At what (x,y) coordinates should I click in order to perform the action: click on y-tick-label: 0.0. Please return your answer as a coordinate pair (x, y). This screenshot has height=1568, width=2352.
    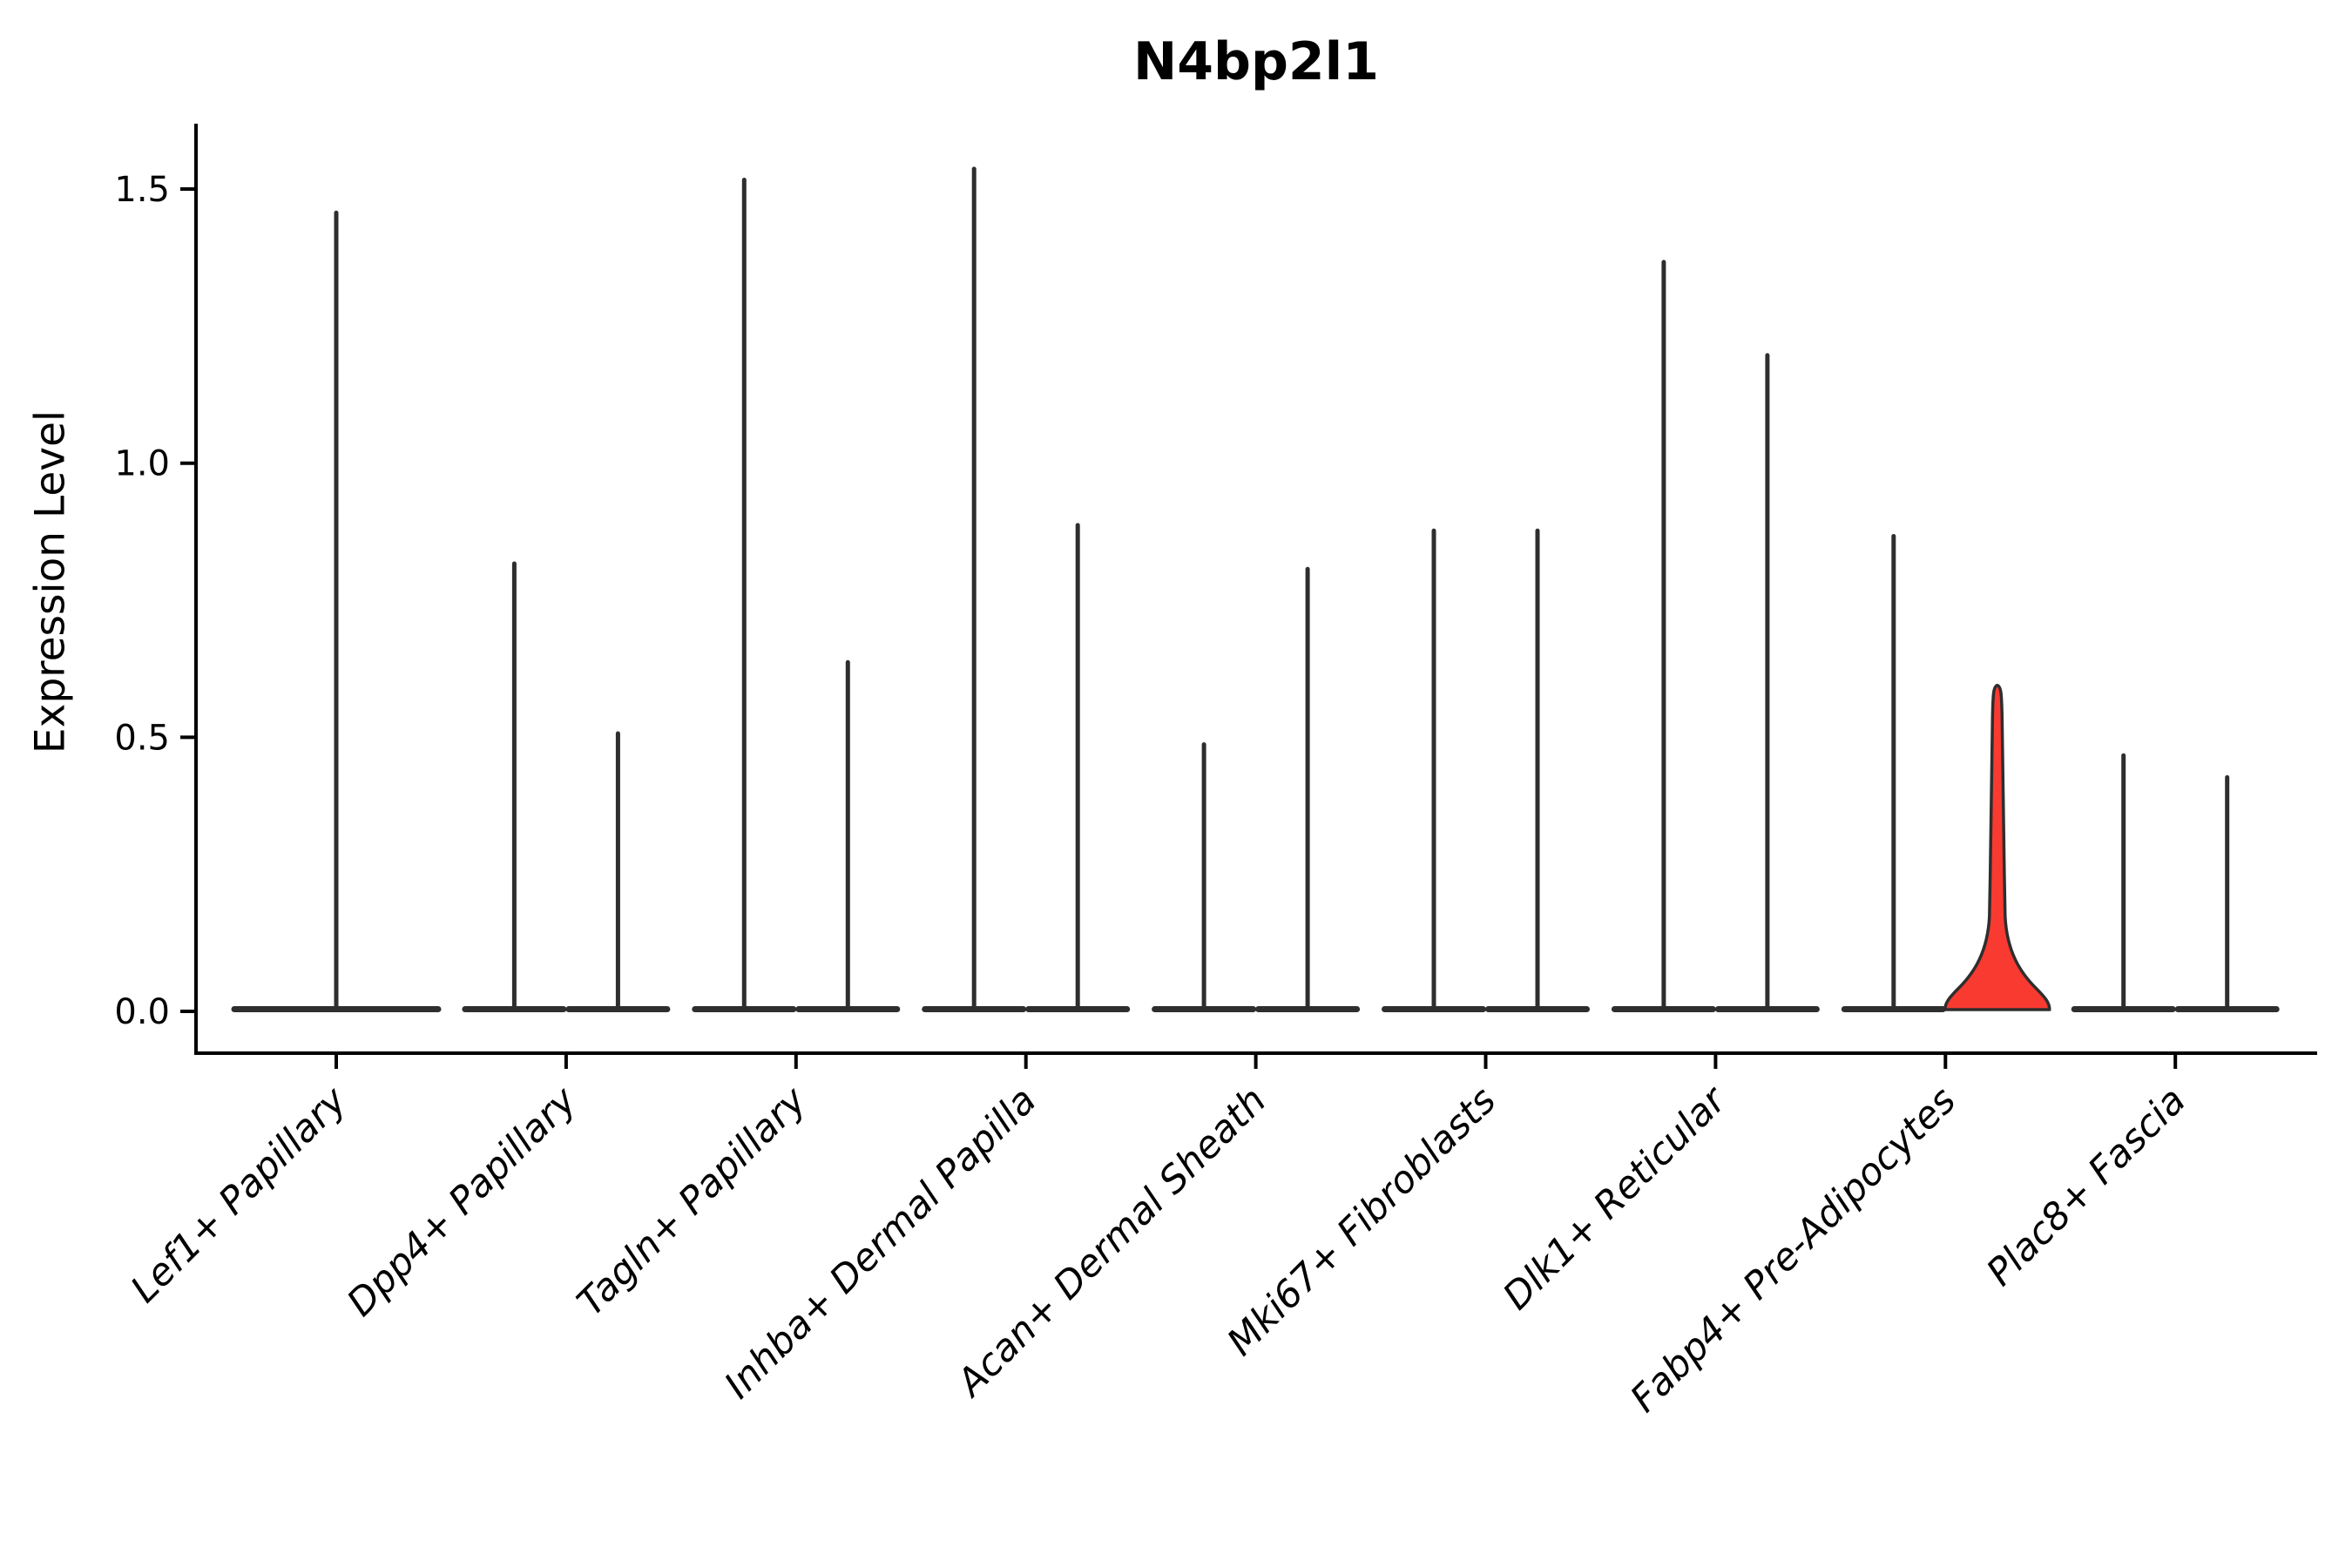
    Looking at the image, I should click on (142, 1012).